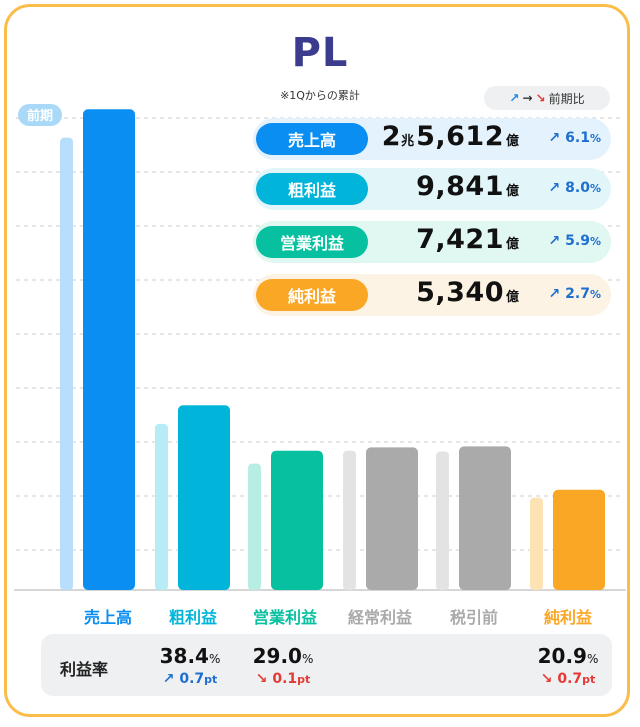  Describe the element at coordinates (204, 497) in the screenshot. I see `current-bar-gross` at that location.